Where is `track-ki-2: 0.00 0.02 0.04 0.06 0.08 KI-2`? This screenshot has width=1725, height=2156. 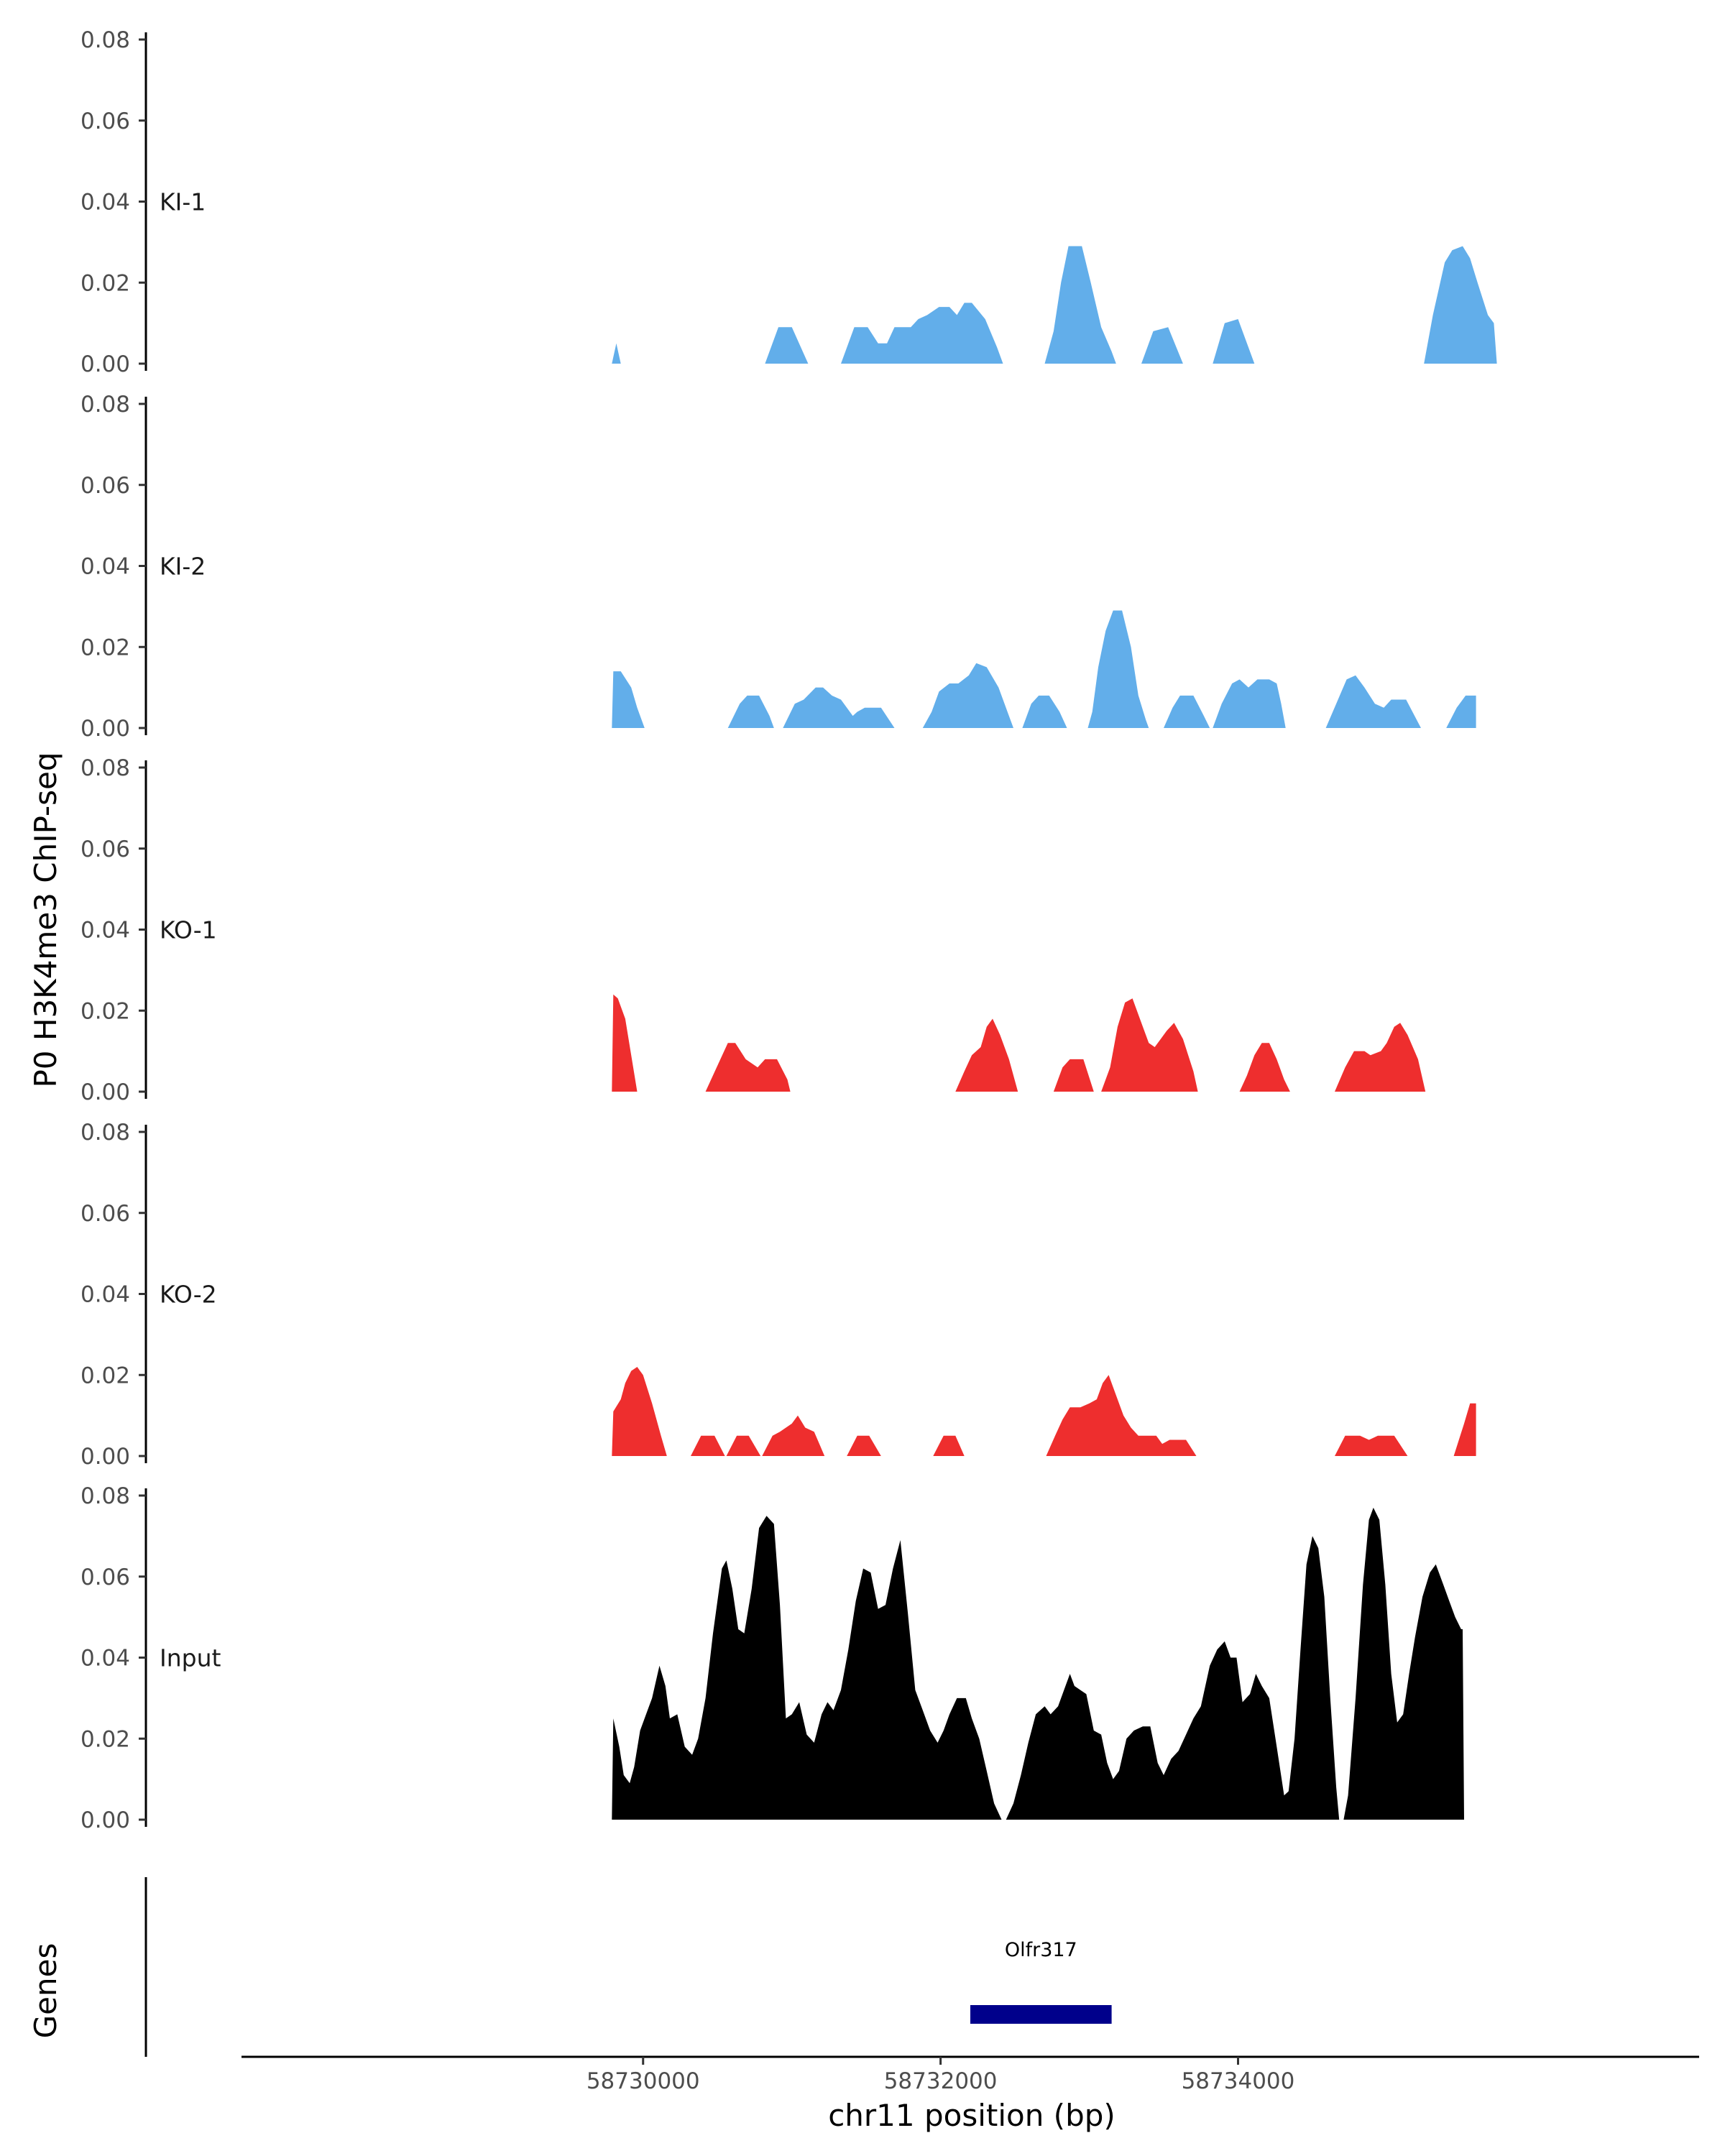
track-ki-2: 0.00 0.02 0.04 0.06 0.08 KI-2 is located at coordinates (778, 567).